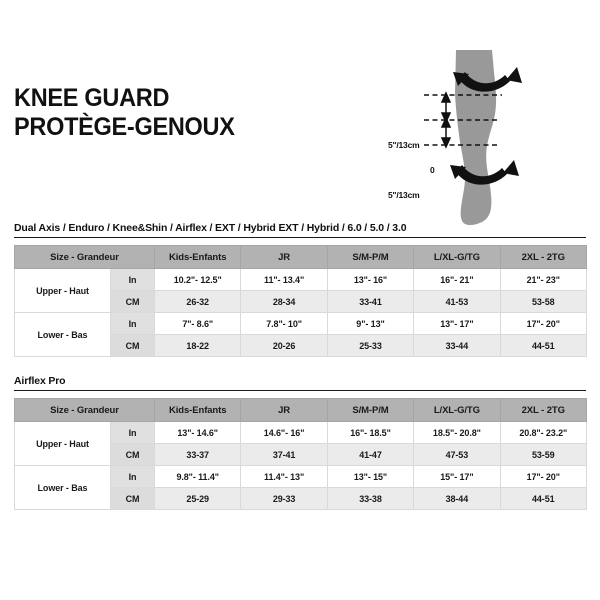 The height and width of the screenshot is (600, 600). Describe the element at coordinates (284, 345) in the screenshot. I see `cell-value: 20-26` at that location.